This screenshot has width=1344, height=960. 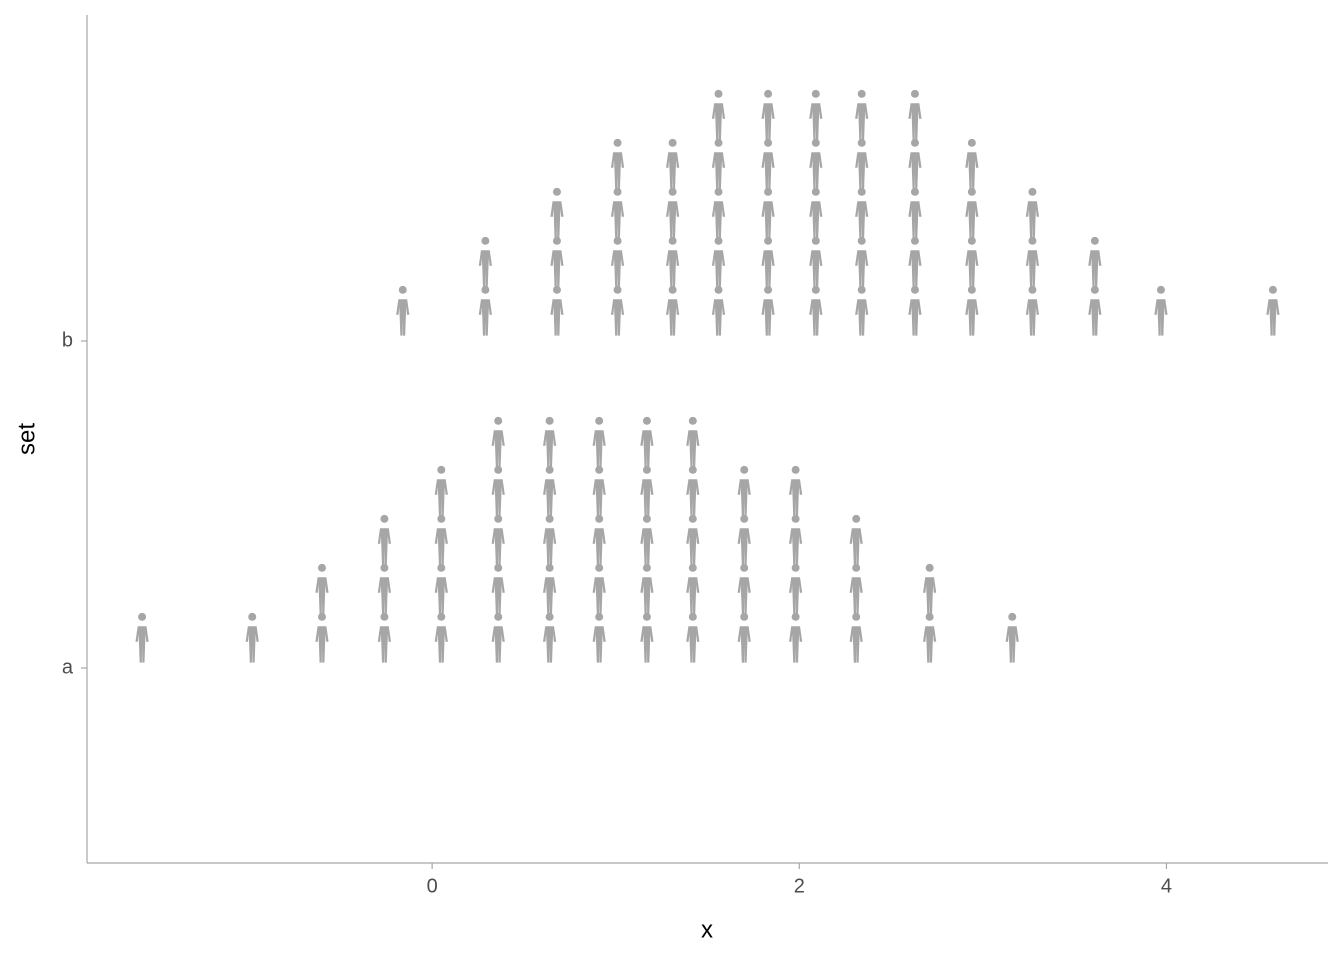 What do you see at coordinates (432, 886) in the screenshot?
I see `x-tick-label: 0` at bounding box center [432, 886].